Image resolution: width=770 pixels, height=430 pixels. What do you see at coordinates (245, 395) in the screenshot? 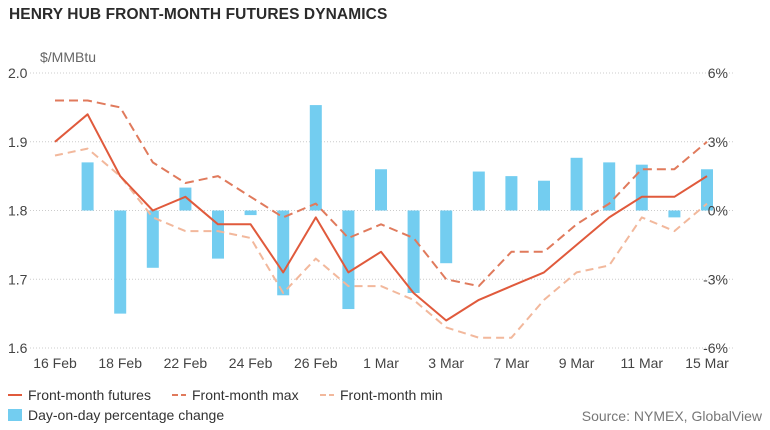
I see `legend-label: Front-month max` at bounding box center [245, 395].